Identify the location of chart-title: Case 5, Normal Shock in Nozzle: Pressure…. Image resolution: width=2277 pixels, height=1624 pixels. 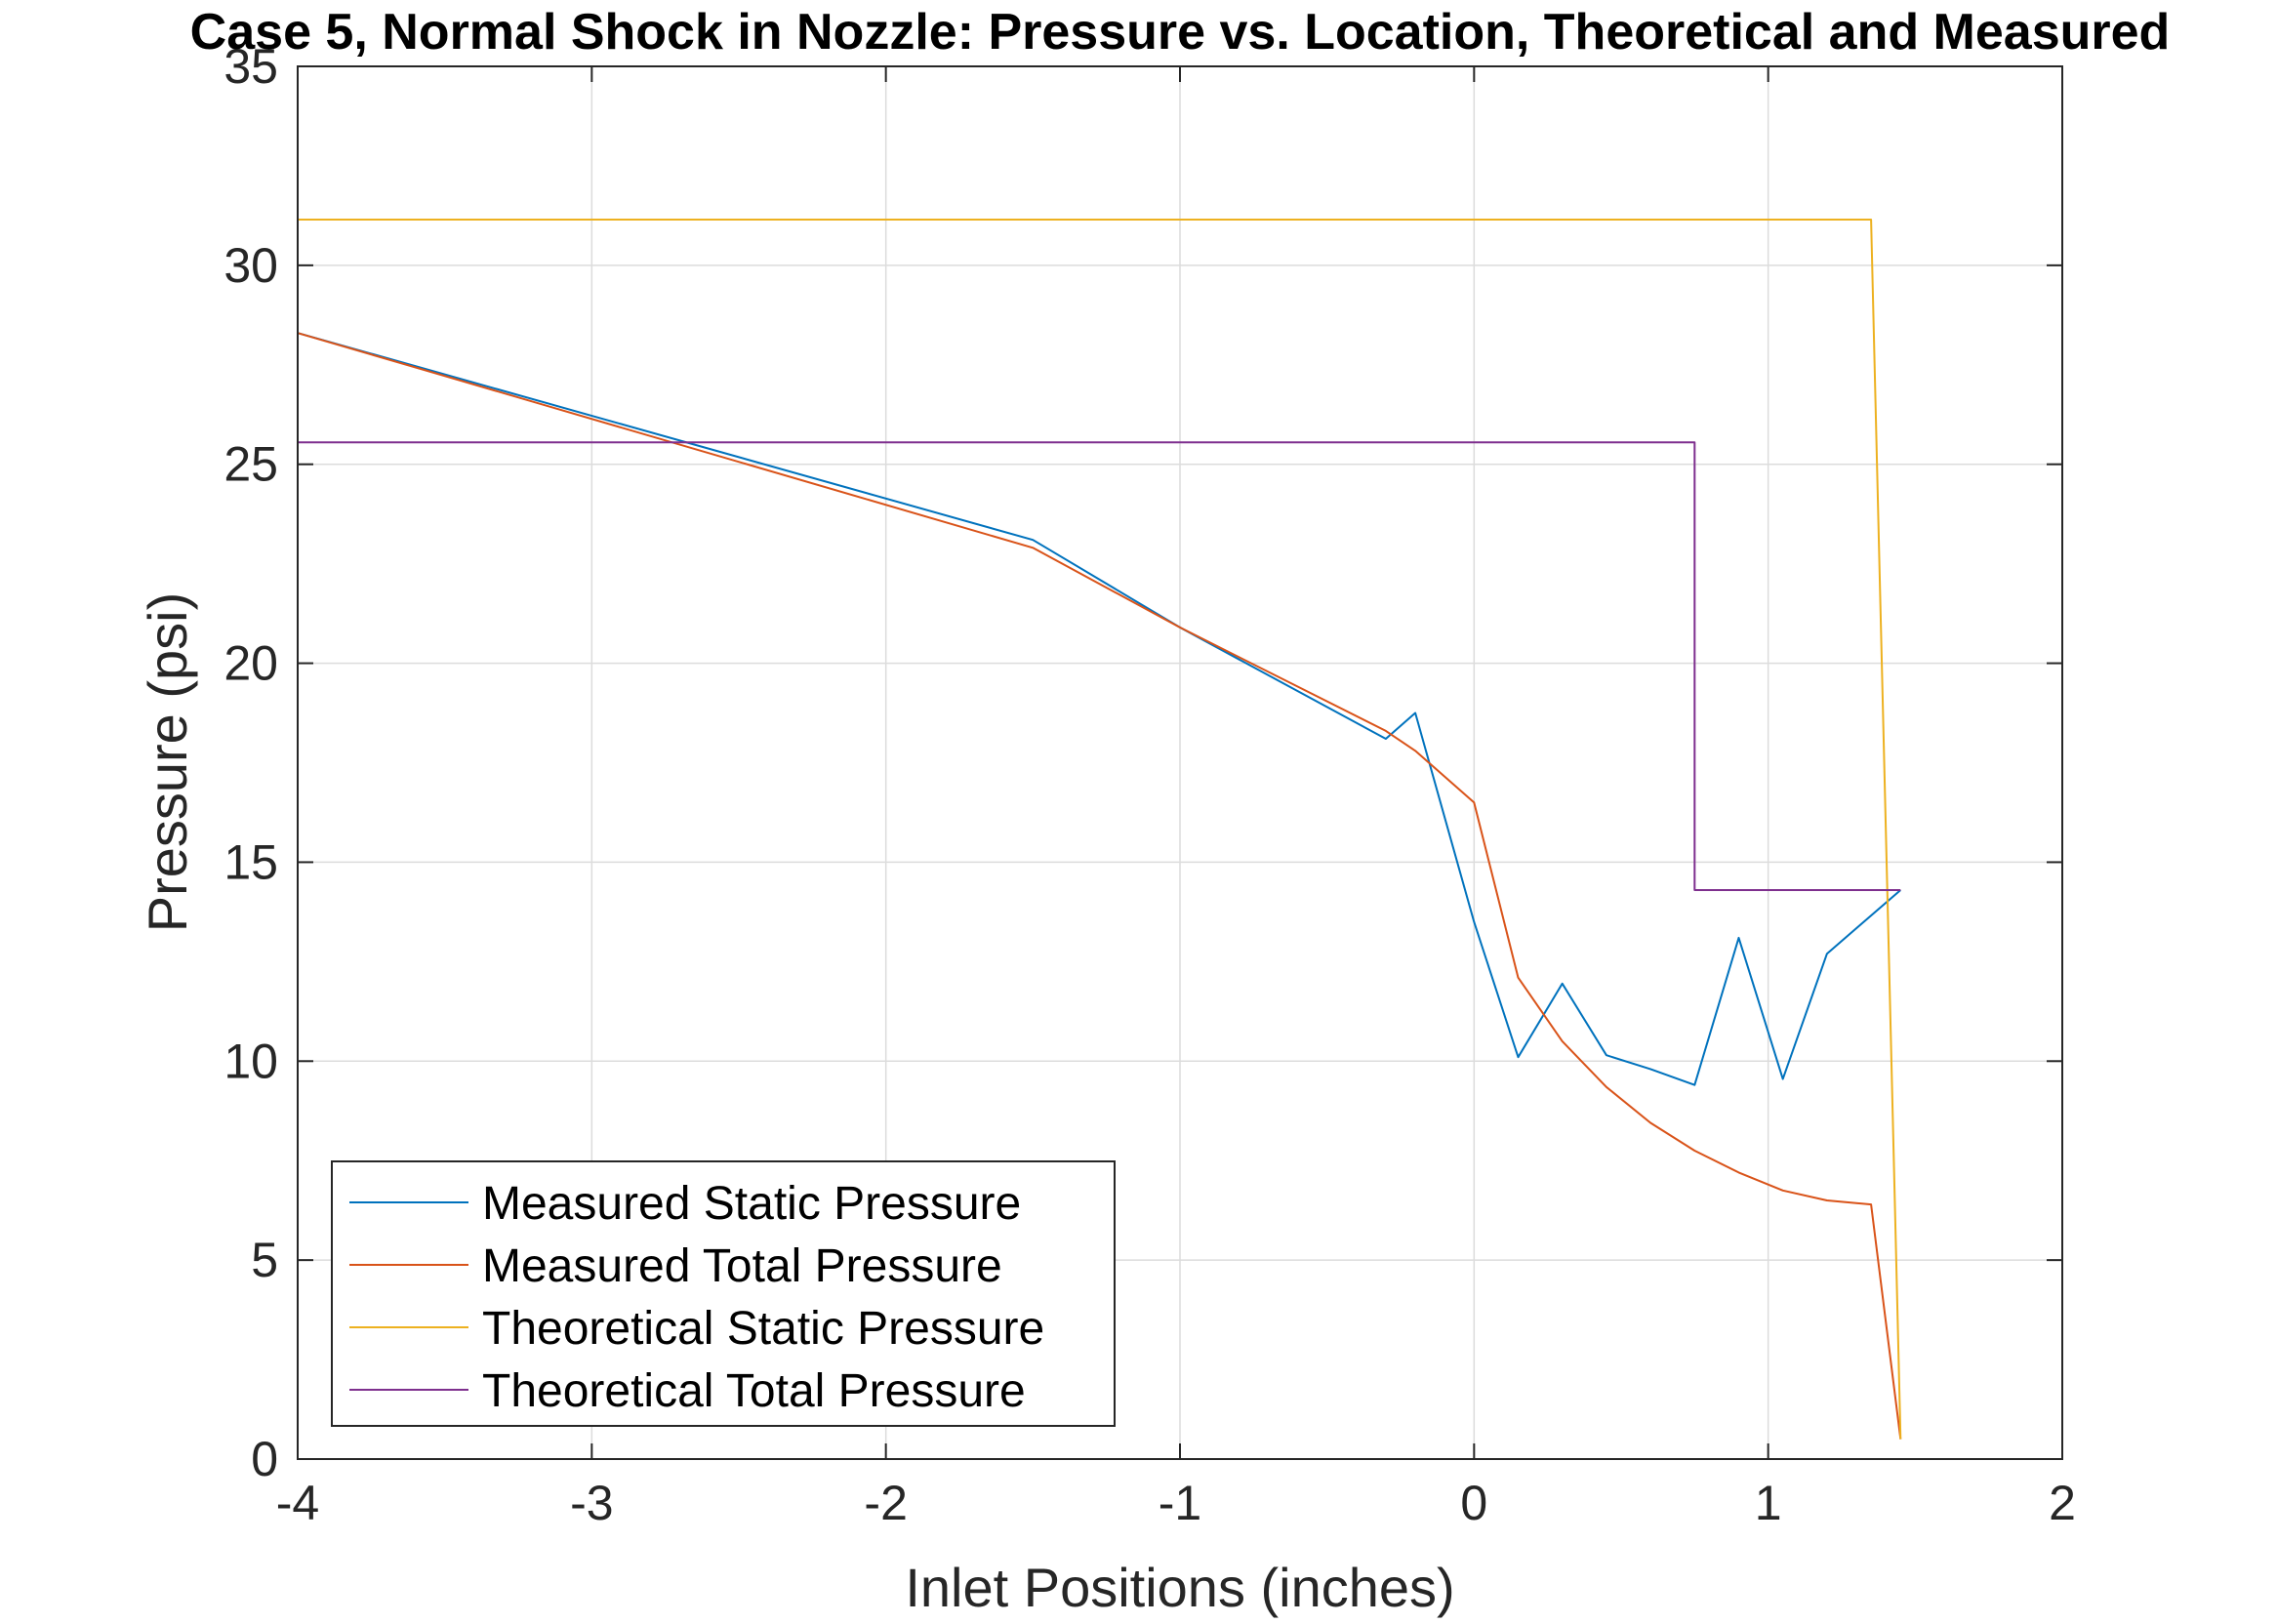
(1180, 32).